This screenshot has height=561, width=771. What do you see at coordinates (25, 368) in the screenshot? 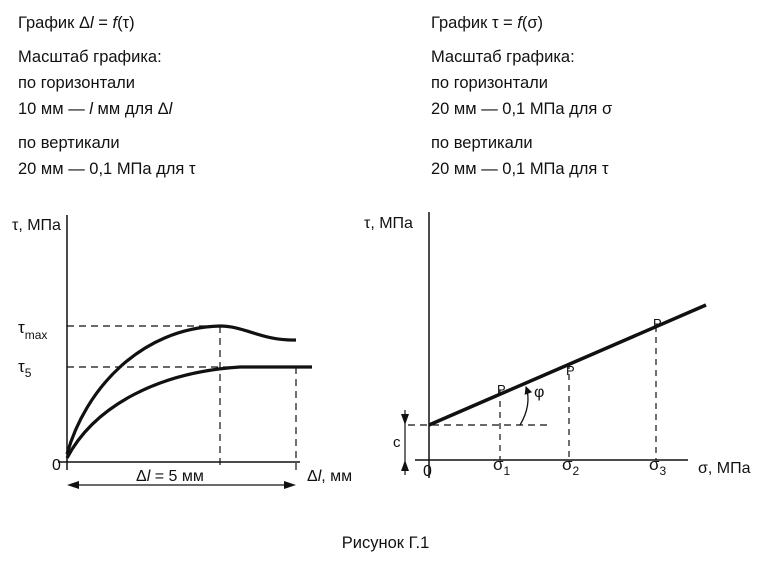
I see `tau-5-label: τ5` at bounding box center [25, 368].